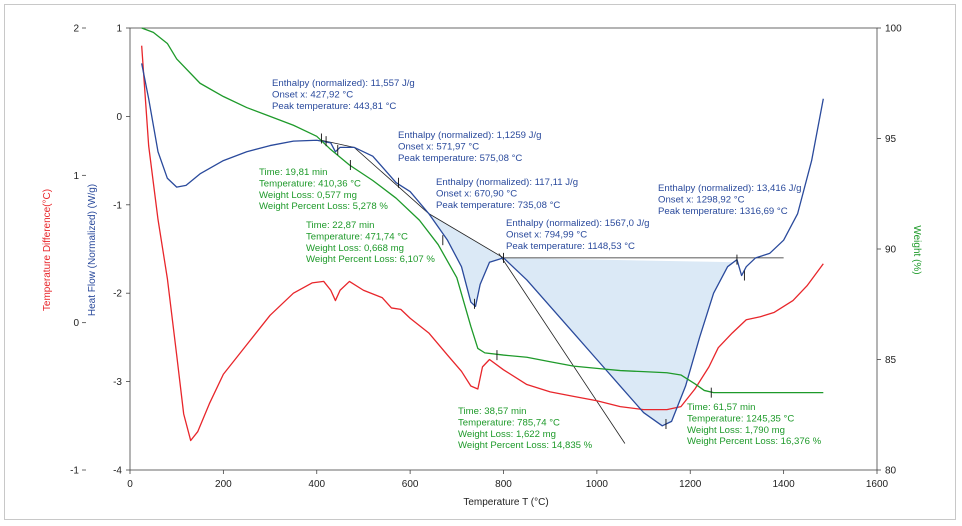 This screenshot has width=962, height=526. Describe the element at coordinates (117, 205) in the screenshot. I see `heat-flow-tick-label: -1` at that location.